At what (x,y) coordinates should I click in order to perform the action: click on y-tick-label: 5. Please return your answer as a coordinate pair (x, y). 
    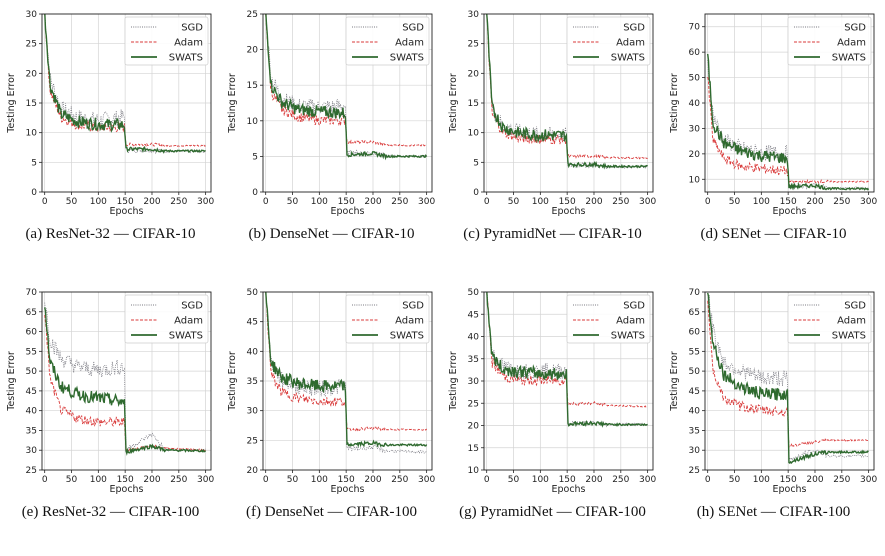
    Looking at the image, I should click on (34, 163).